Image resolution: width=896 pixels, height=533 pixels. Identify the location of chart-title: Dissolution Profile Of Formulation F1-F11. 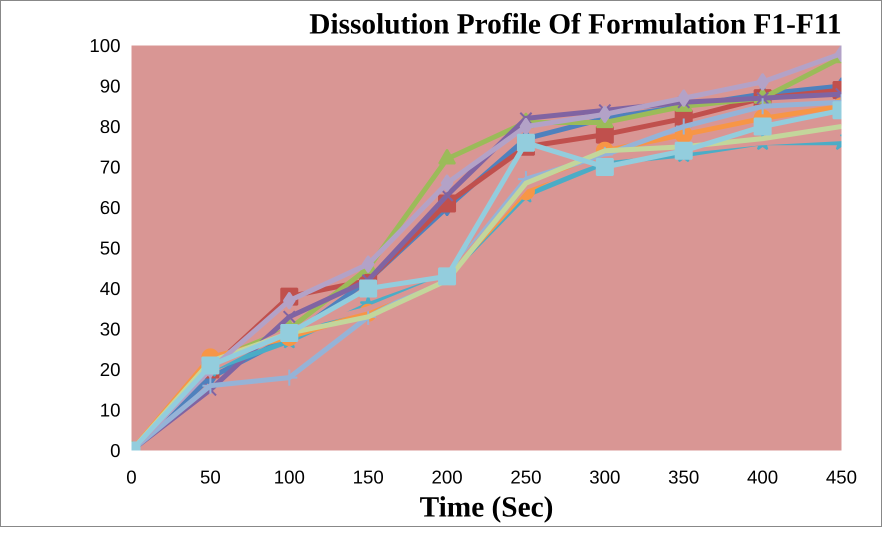
(575, 24).